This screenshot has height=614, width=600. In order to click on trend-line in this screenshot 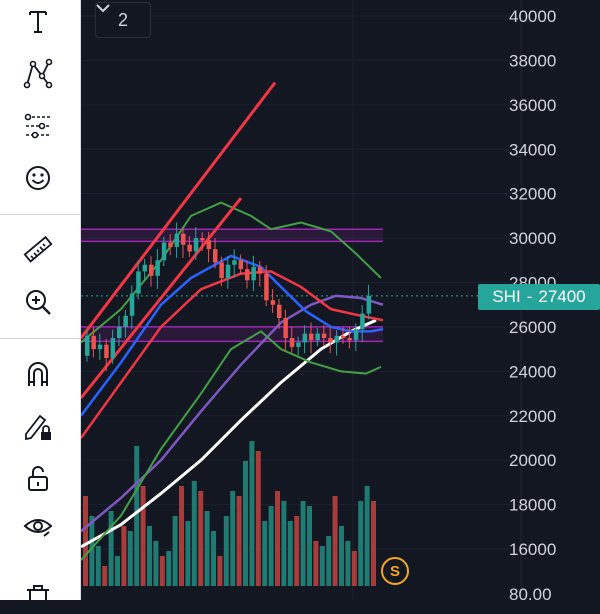, I will do `click(179, 210)`.